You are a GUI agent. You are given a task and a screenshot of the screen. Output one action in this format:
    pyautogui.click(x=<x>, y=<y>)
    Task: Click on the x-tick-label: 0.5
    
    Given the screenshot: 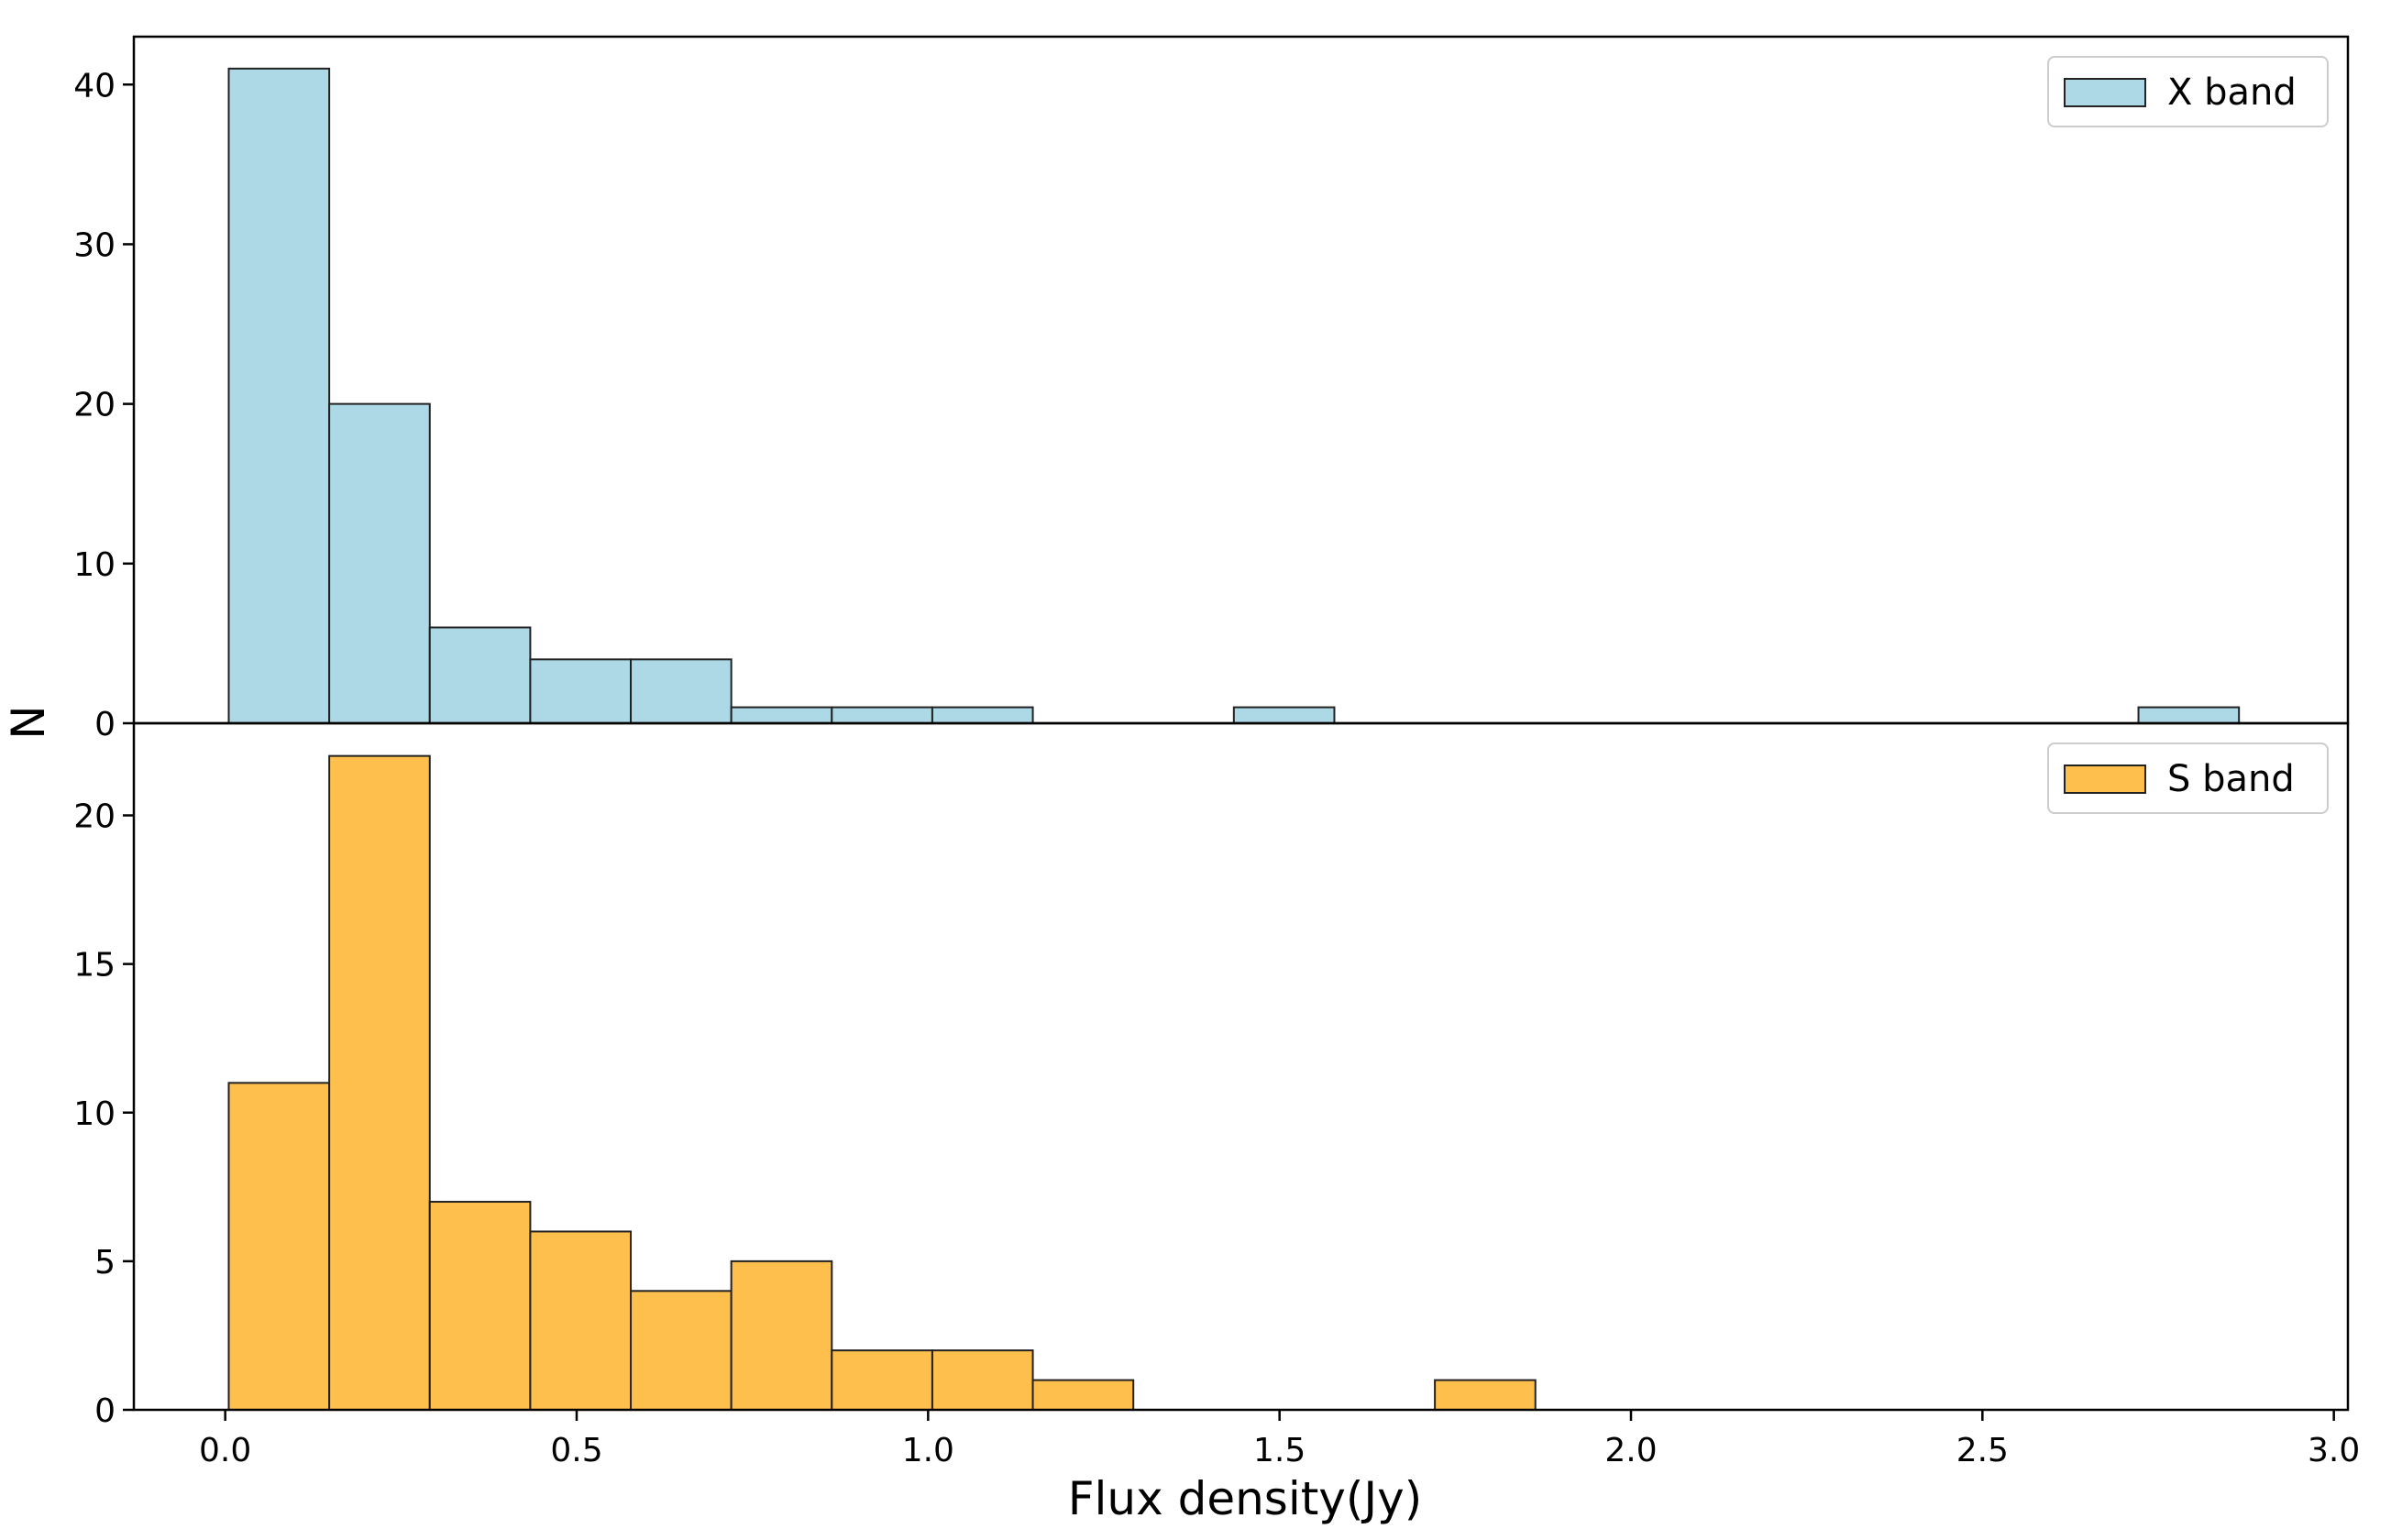 What is the action you would take?
    pyautogui.click(x=576, y=1450)
    